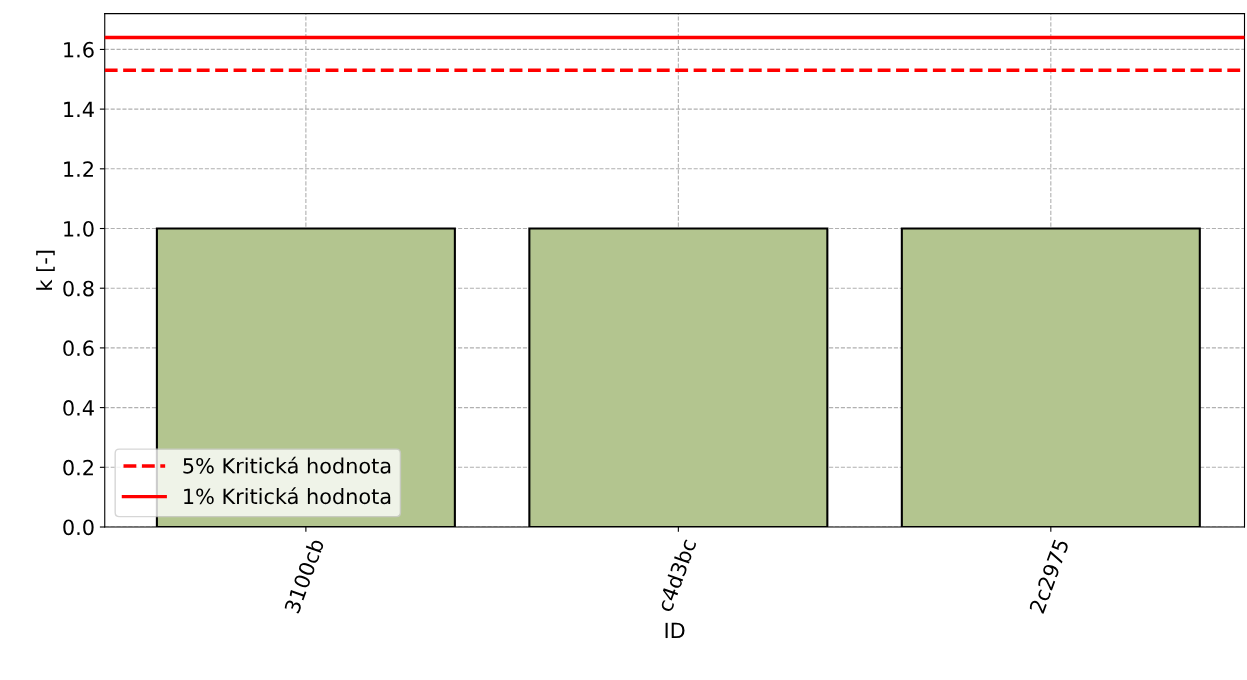 Image resolution: width=1247 pixels, height=680 pixels. Describe the element at coordinates (78, 169) in the screenshot. I see `y-tick-label: 1.2` at that location.